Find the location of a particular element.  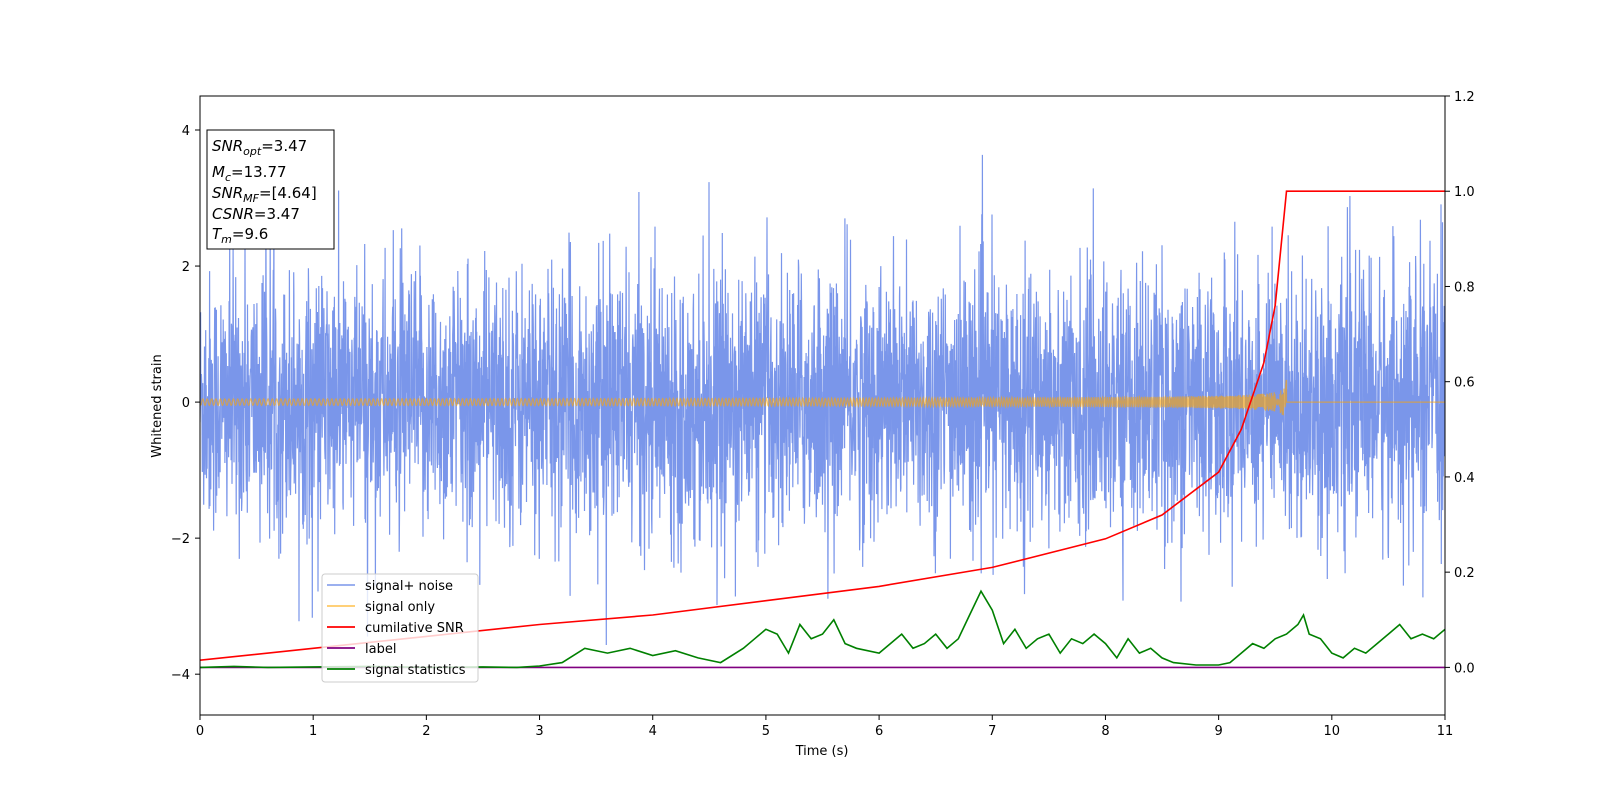

legend-label-signal-noise: signal+ noise is located at coordinates (409, 586).